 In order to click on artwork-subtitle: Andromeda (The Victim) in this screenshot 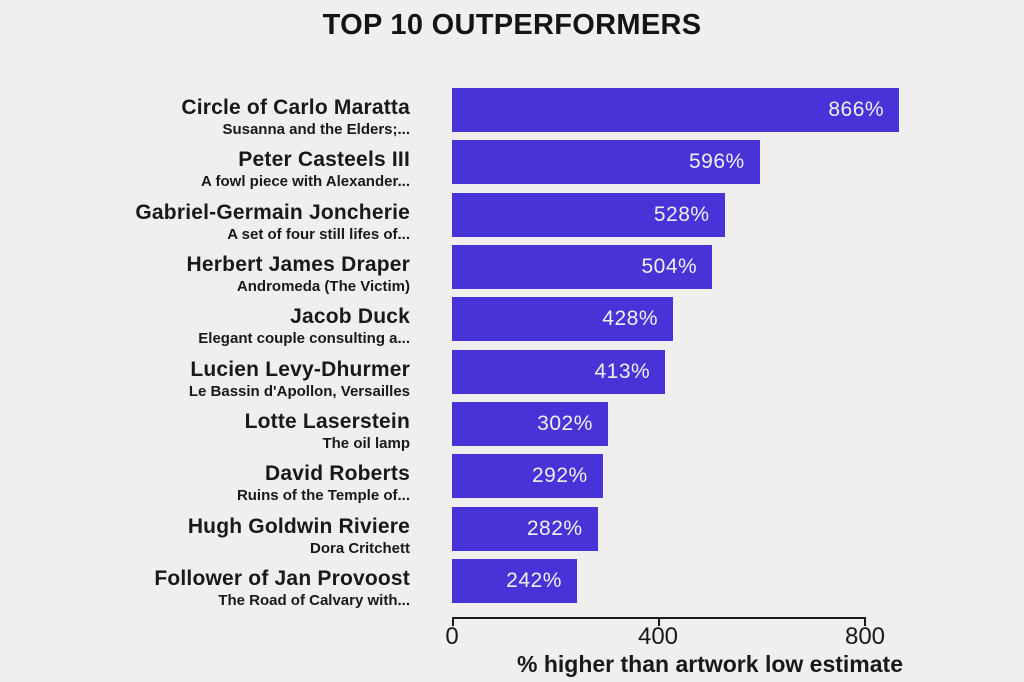, I will do `click(323, 287)`.